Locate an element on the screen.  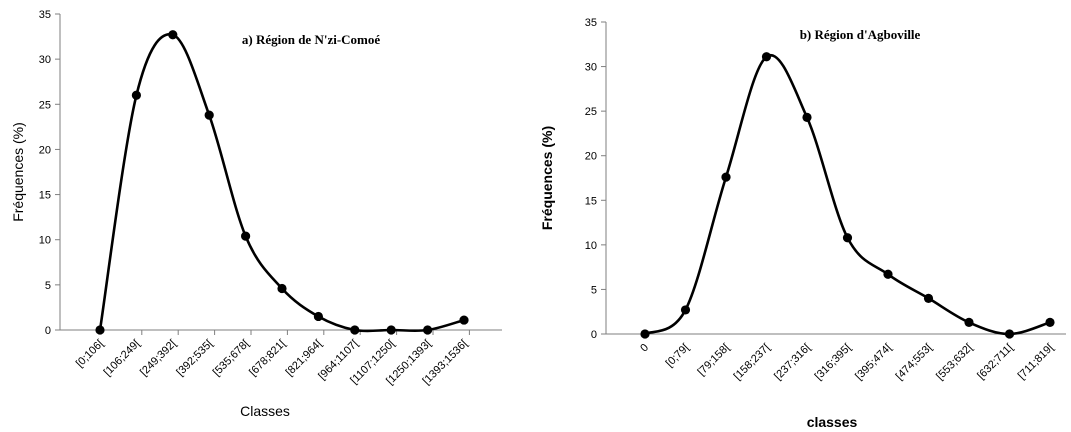
x-tick-label: [711;819[ is located at coordinates (1036, 362).